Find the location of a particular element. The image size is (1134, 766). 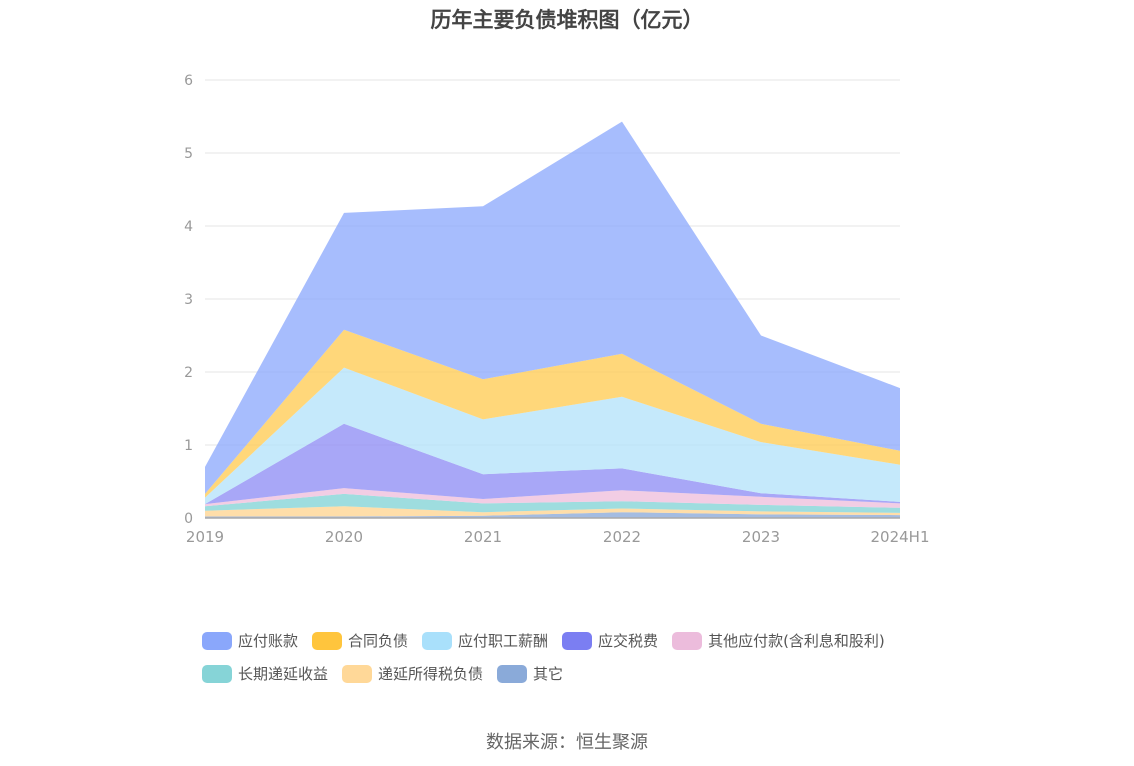

legend-item: 应付职工薪酬 is located at coordinates (485, 640).